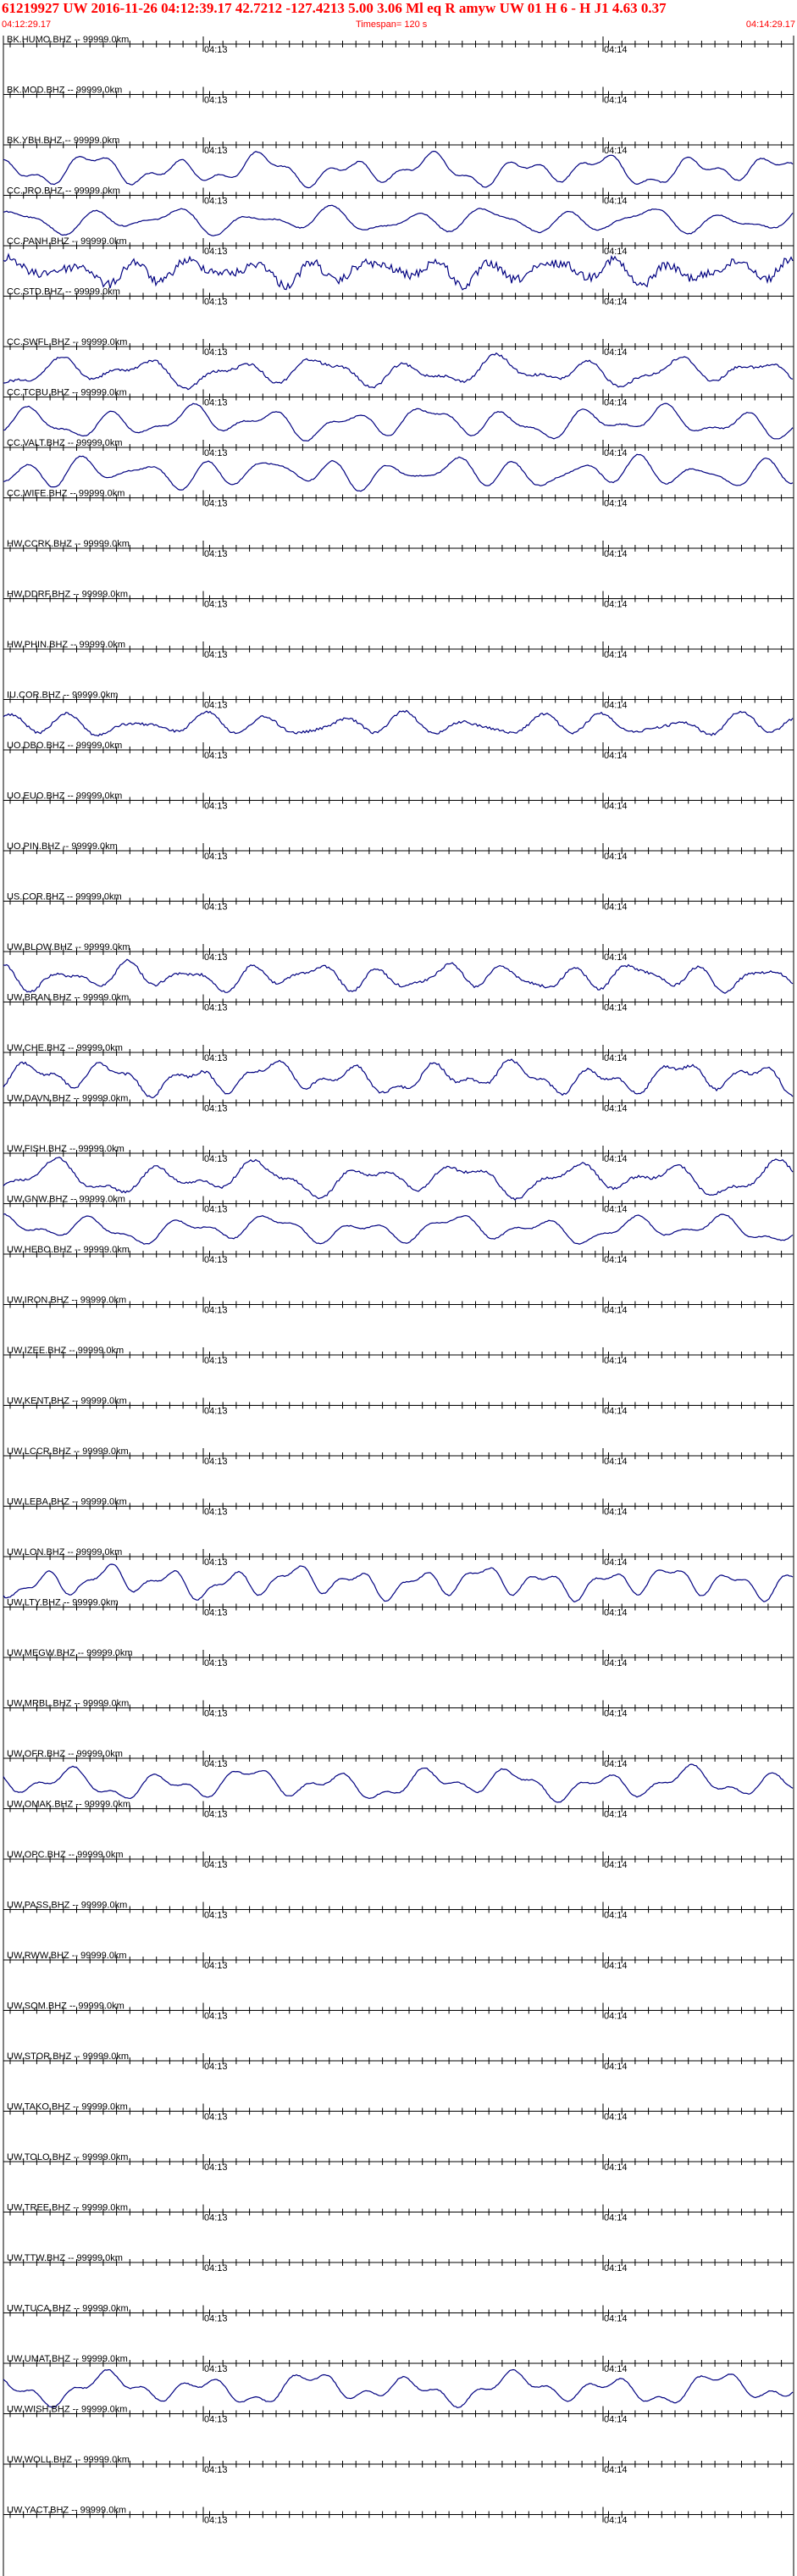 The width and height of the screenshot is (797, 2576). What do you see at coordinates (398, 1658) in the screenshot?
I see `station-panel: 04:13 04:14 UW.MEGW.BHZ -- 99999.0km` at bounding box center [398, 1658].